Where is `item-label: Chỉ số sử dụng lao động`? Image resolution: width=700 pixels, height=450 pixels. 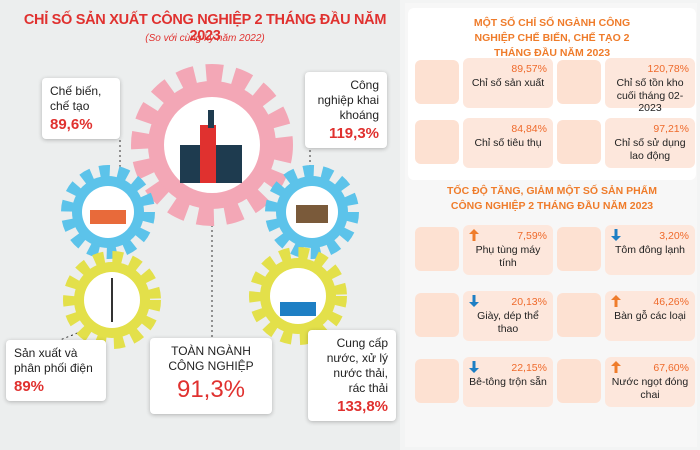
item-label: Chỉ số sử dụng lao động is located at coordinates (650, 149).